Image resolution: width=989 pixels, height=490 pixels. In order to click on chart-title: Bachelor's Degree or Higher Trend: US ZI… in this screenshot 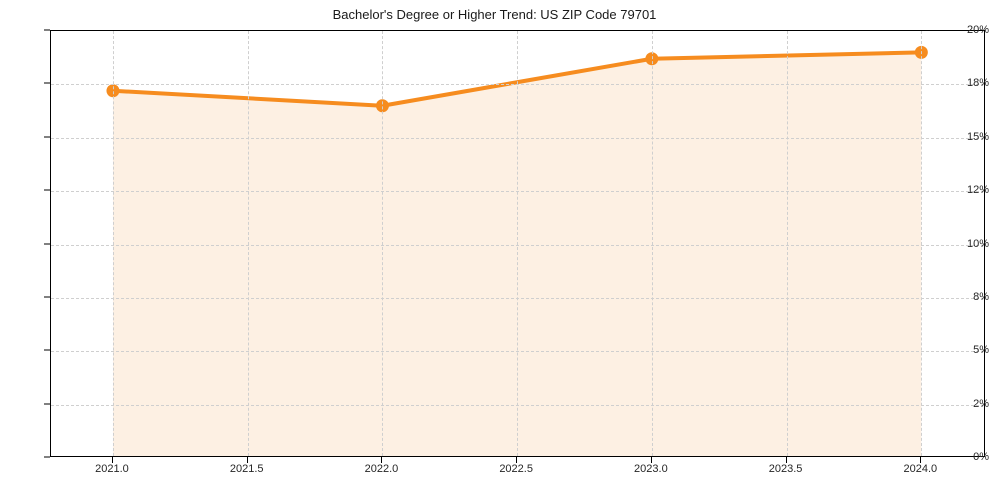, I will do `click(494, 14)`.